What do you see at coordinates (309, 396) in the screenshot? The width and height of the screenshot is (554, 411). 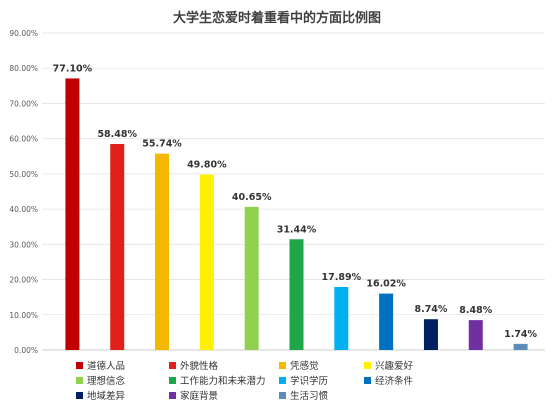 I see `legend-label: 生活习惯` at bounding box center [309, 396].